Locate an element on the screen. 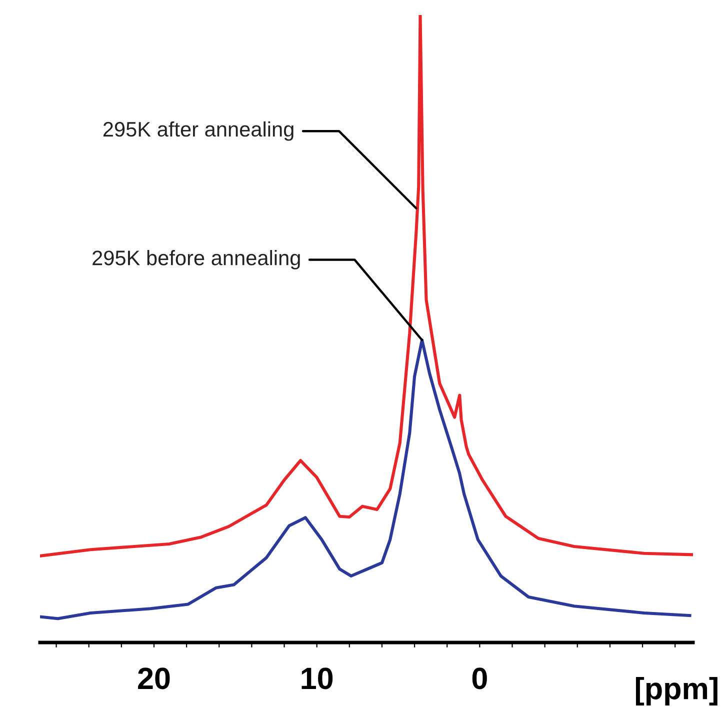  annotation: 295K before annealing is located at coordinates (196, 260).